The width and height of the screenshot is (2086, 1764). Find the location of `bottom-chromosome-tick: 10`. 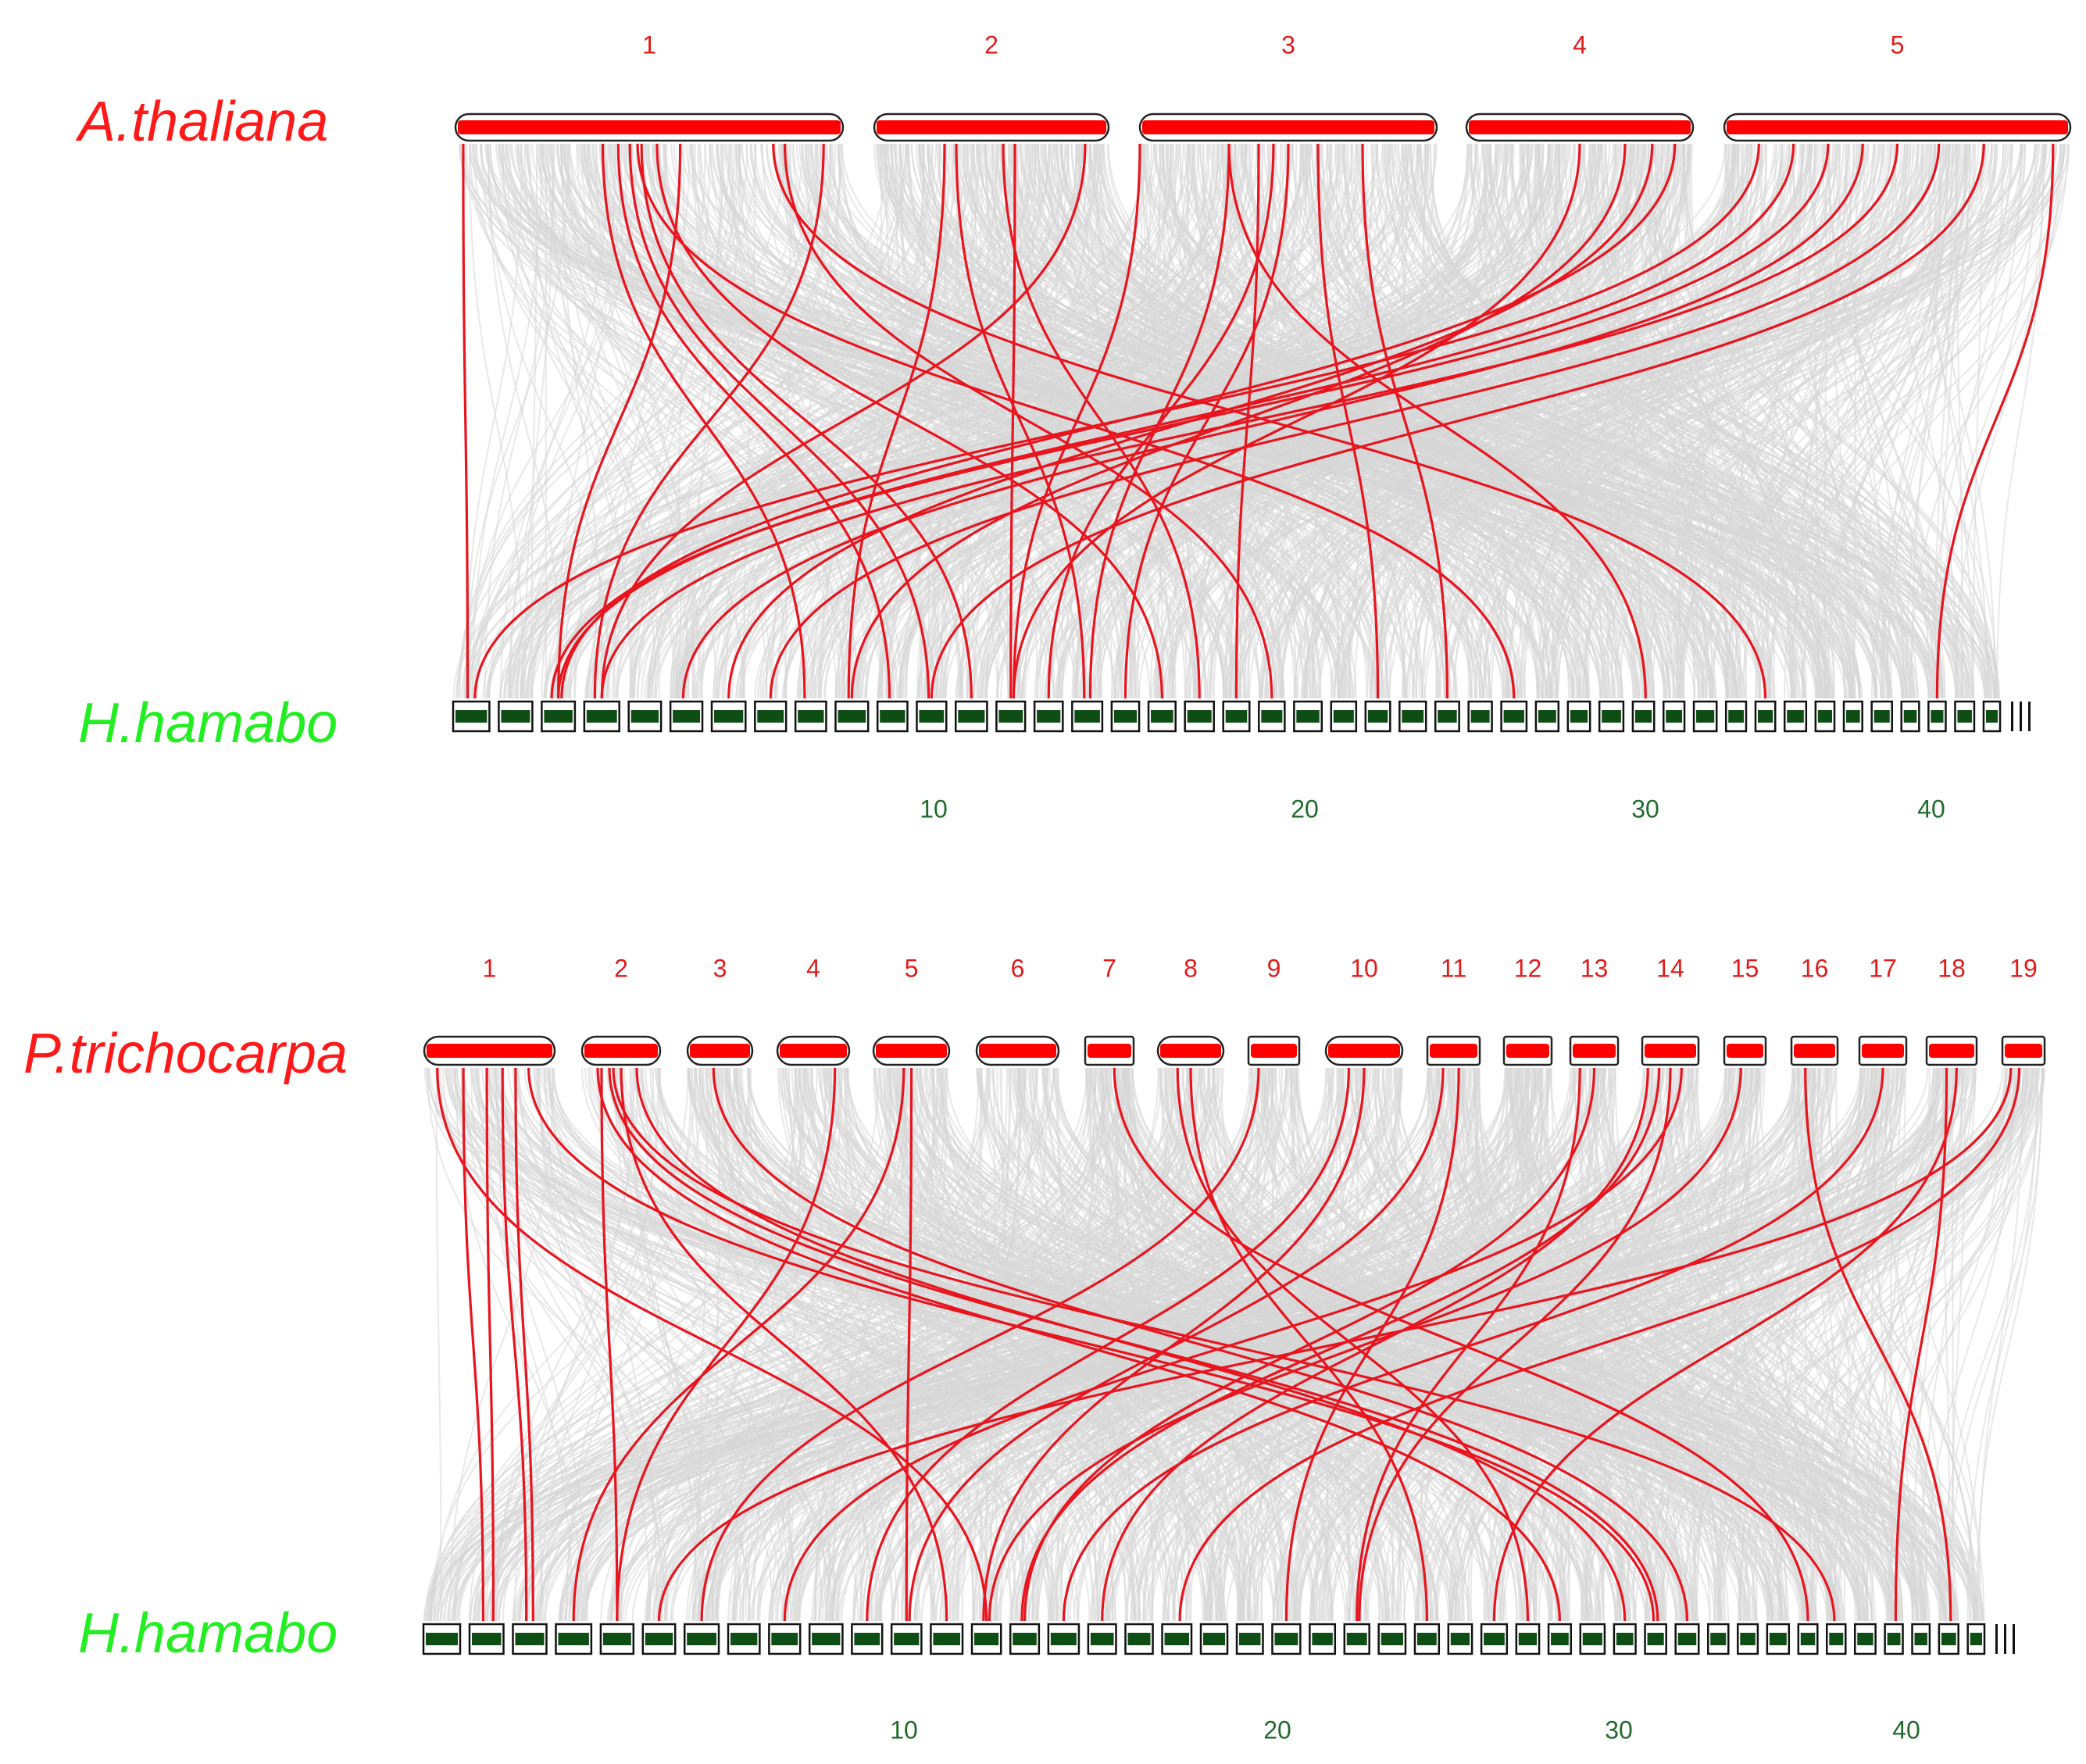

bottom-chromosome-tick: 10 is located at coordinates (934, 809).